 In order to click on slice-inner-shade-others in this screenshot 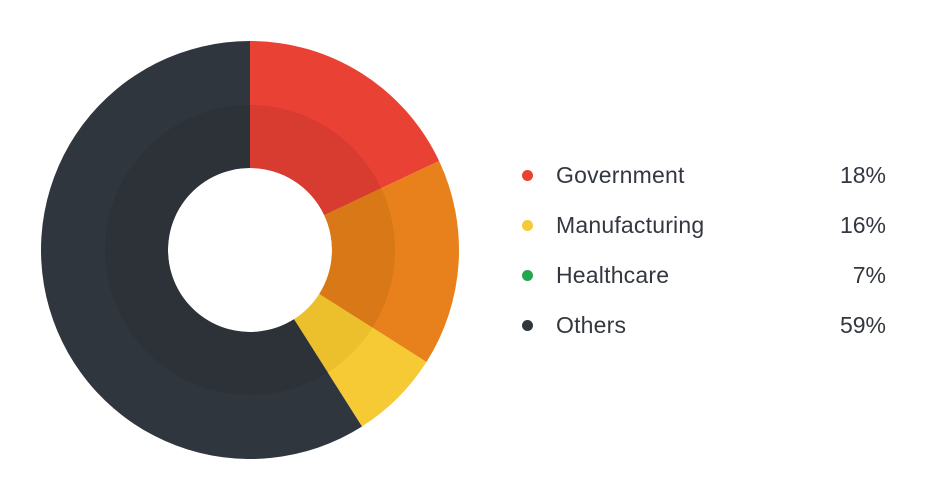, I will do `click(216, 250)`.